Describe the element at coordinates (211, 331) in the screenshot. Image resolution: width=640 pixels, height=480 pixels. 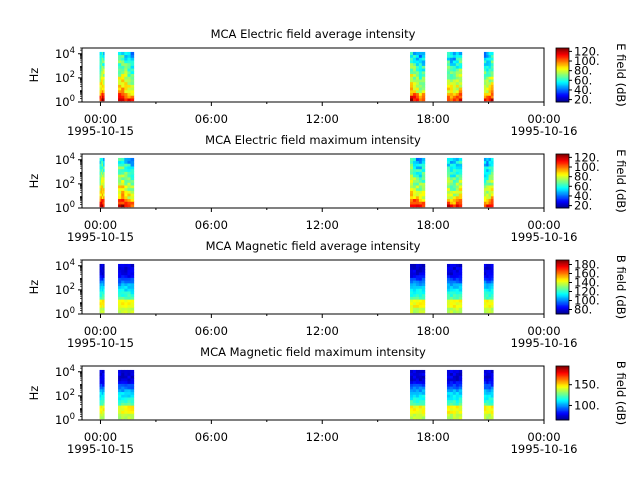
I see `x-tick-label: 06:00` at that location.